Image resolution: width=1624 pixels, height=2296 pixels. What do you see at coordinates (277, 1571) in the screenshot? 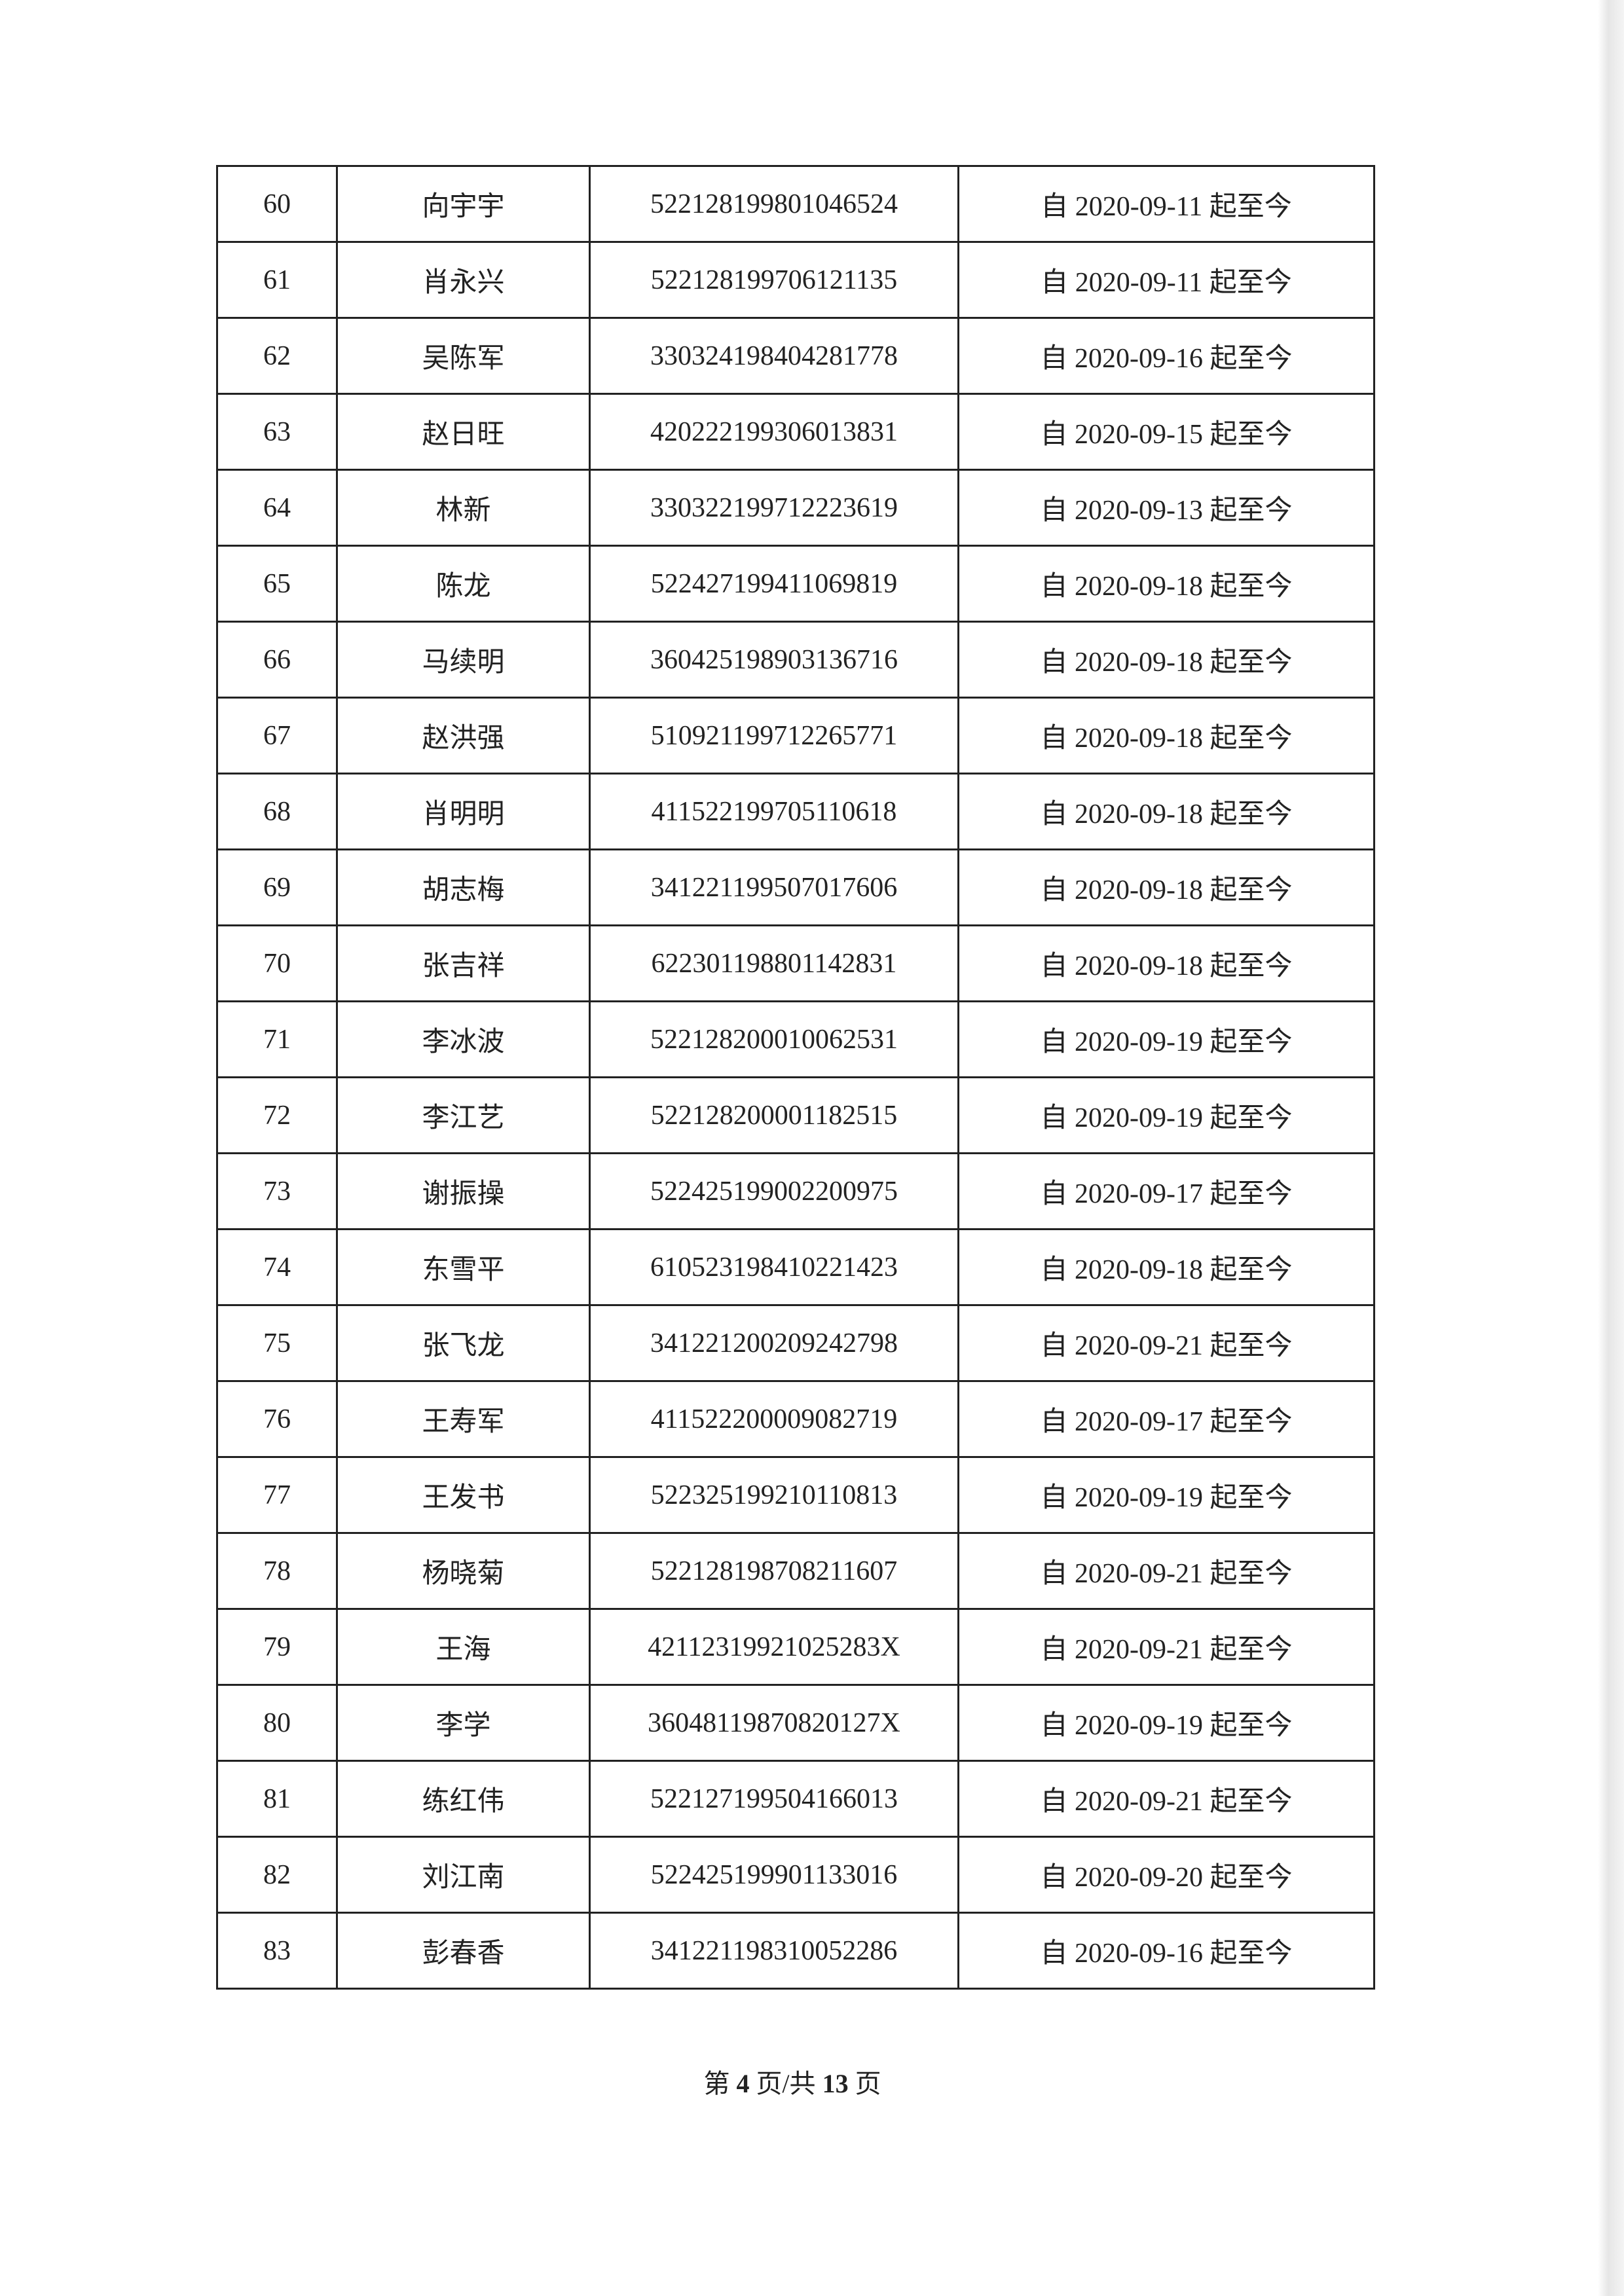
I see `row-number: 78` at bounding box center [277, 1571].